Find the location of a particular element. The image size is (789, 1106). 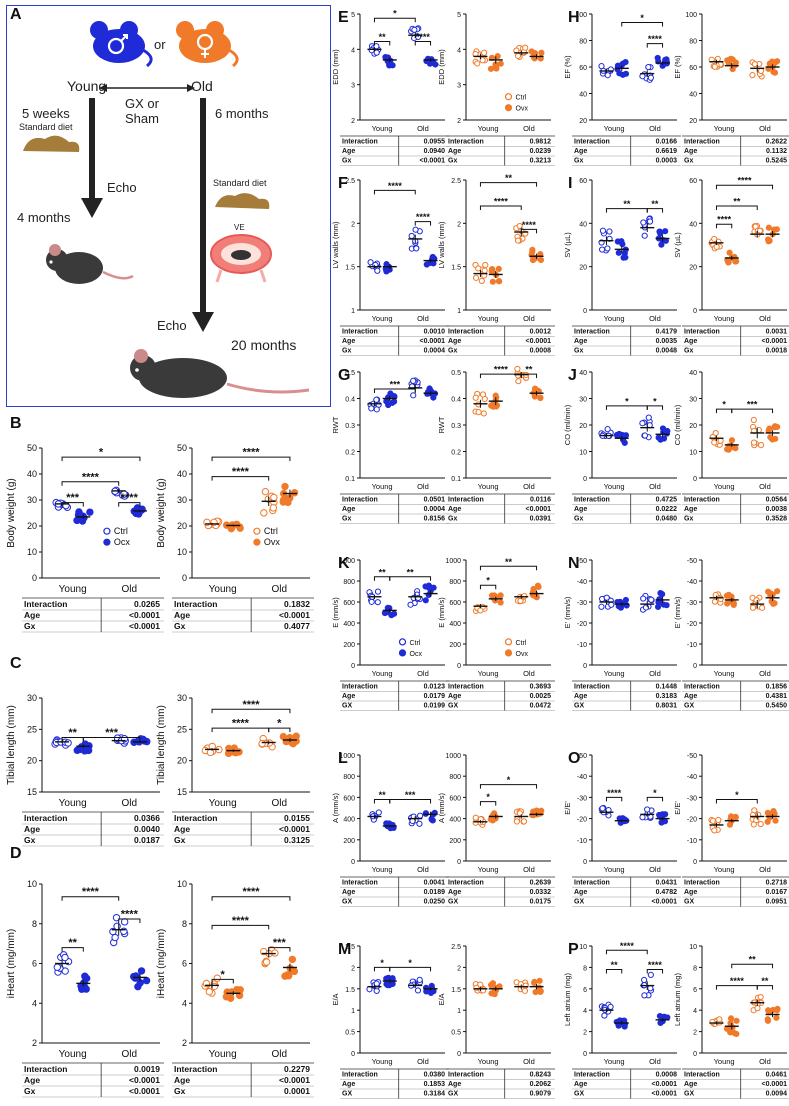

stats-row-value: 0.0012 is located at coordinates (541, 332).